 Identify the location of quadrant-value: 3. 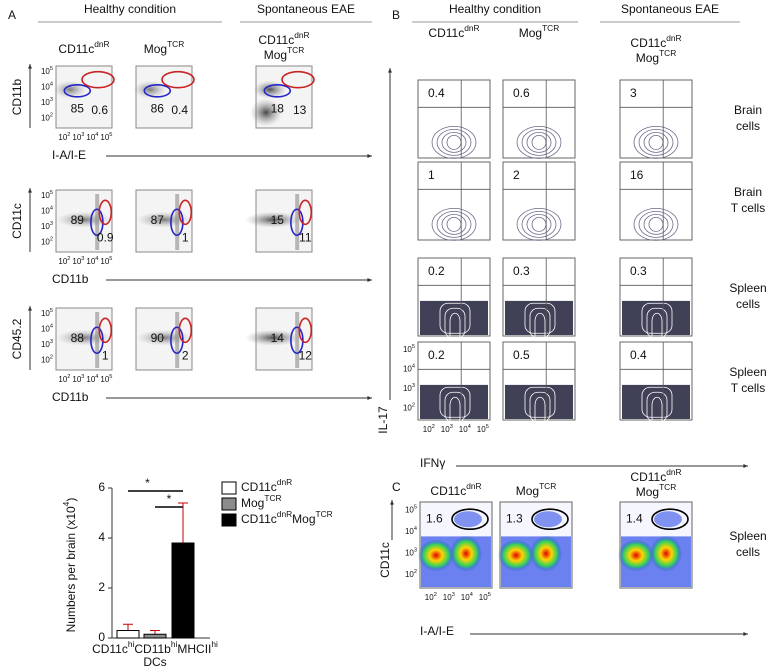
(633, 93).